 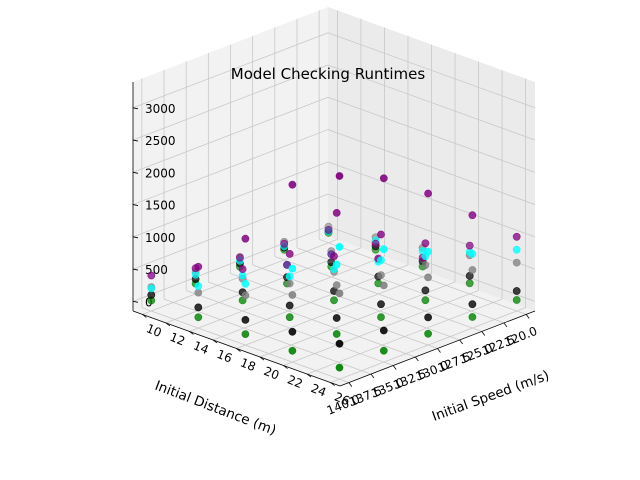 I want to click on x-axis-label: Initial Distance (m), so click(x=216, y=408).